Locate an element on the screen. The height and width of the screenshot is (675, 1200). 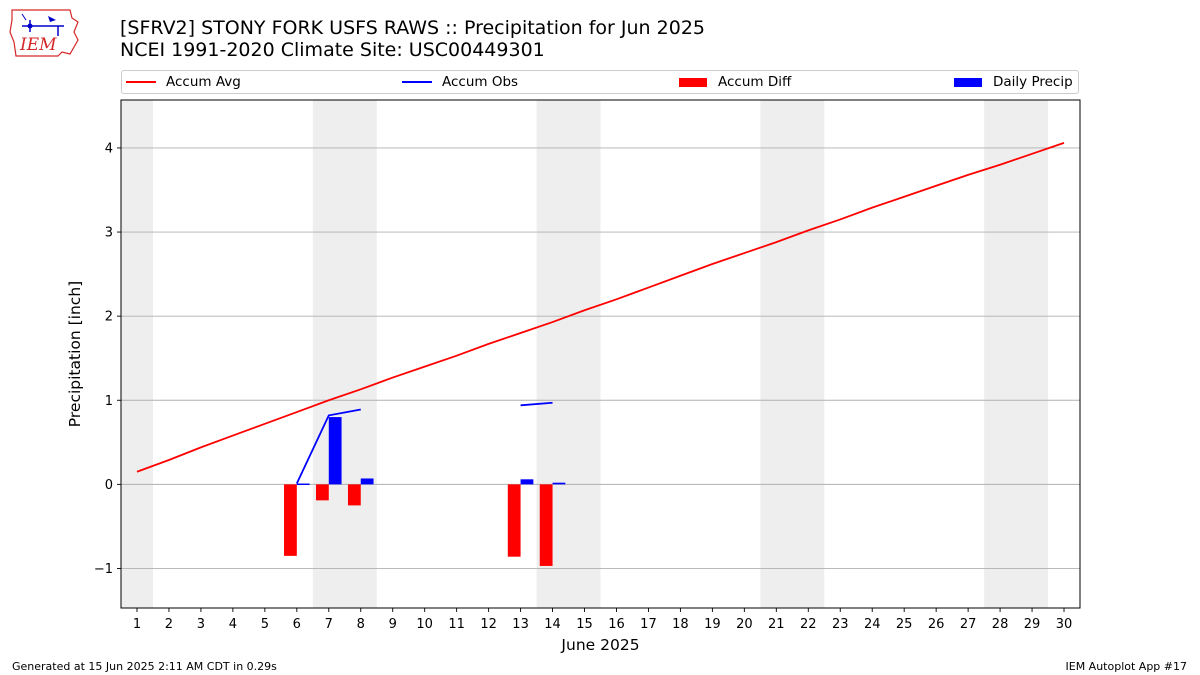
legend-swatch-daily-precip is located at coordinates (968, 82).